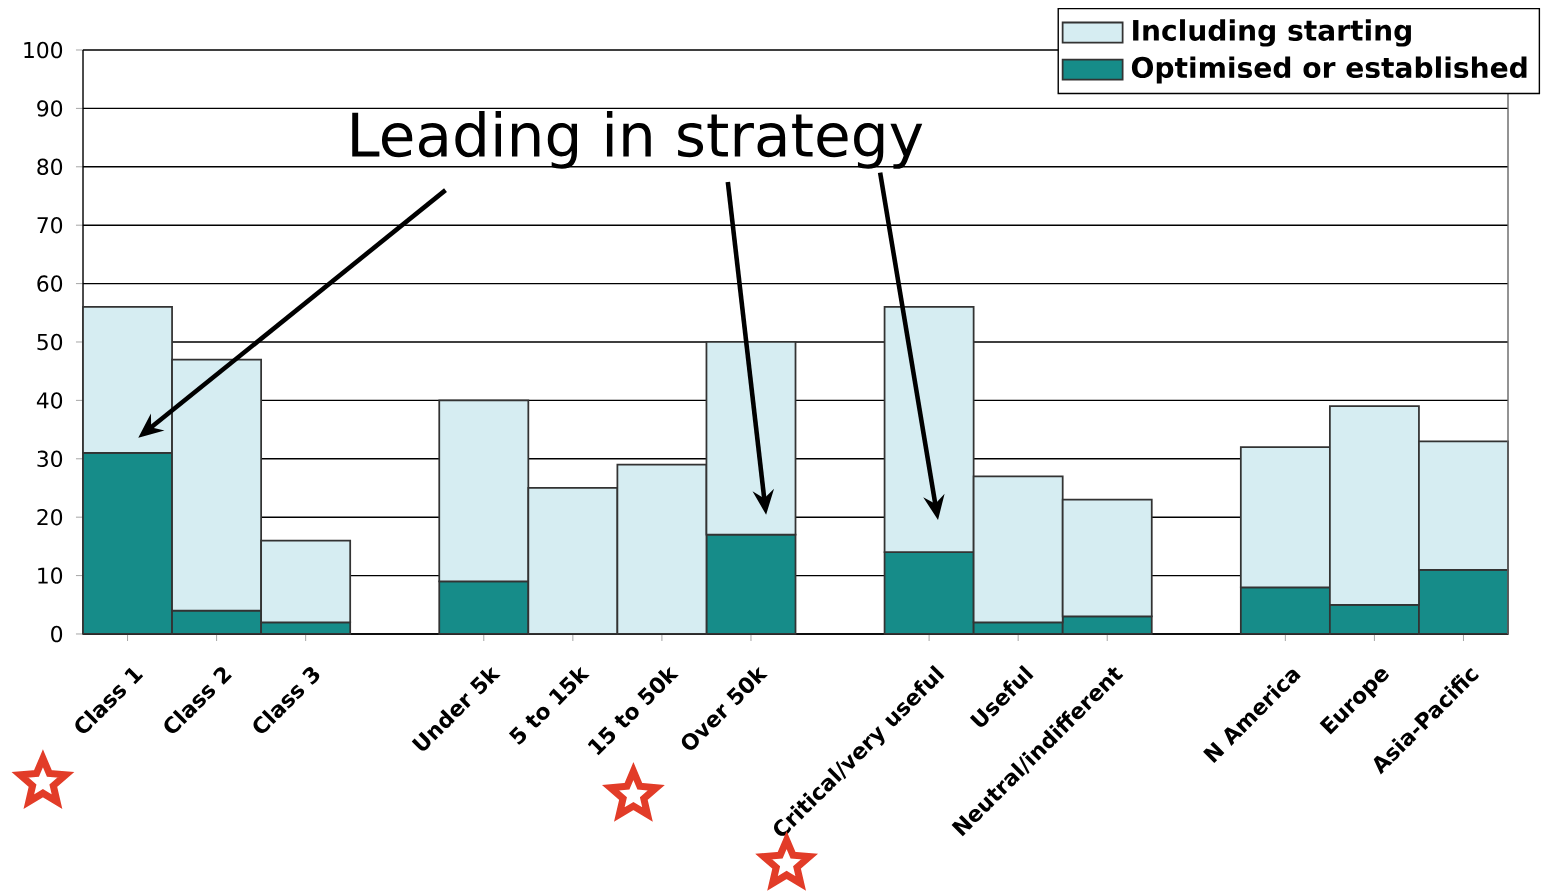 The width and height of the screenshot is (1541, 892). Describe the element at coordinates (50, 517) in the screenshot. I see `y-tick-label: 20` at that location.